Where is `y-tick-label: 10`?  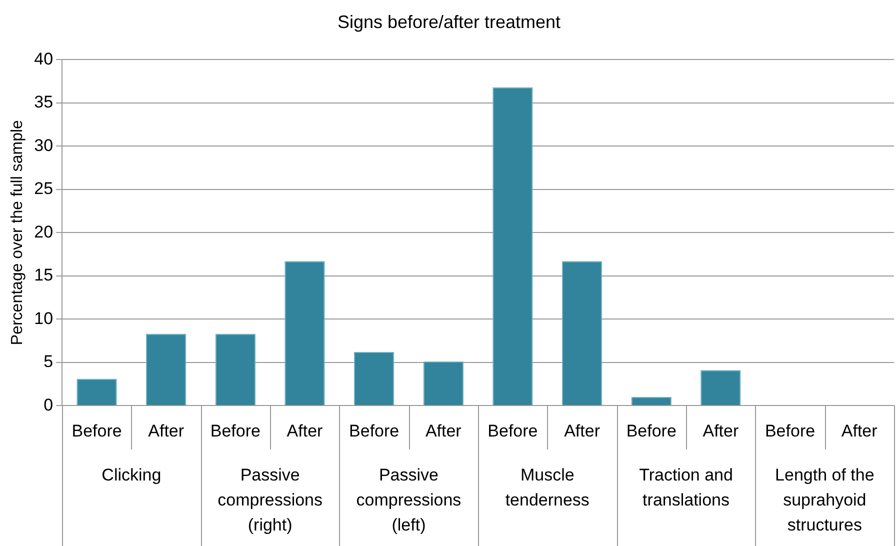
y-tick-label: 10 is located at coordinates (44, 318).